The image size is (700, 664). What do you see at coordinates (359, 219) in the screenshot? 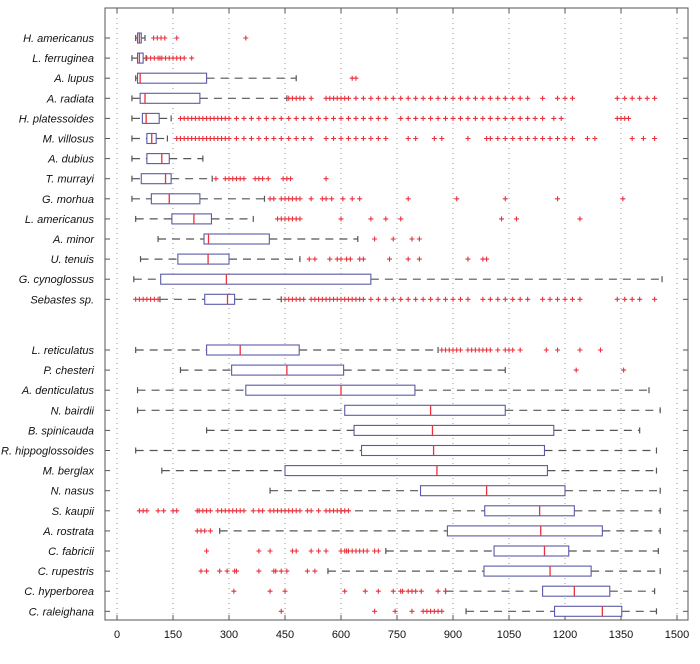
I see `box-l-americanus` at bounding box center [359, 219].